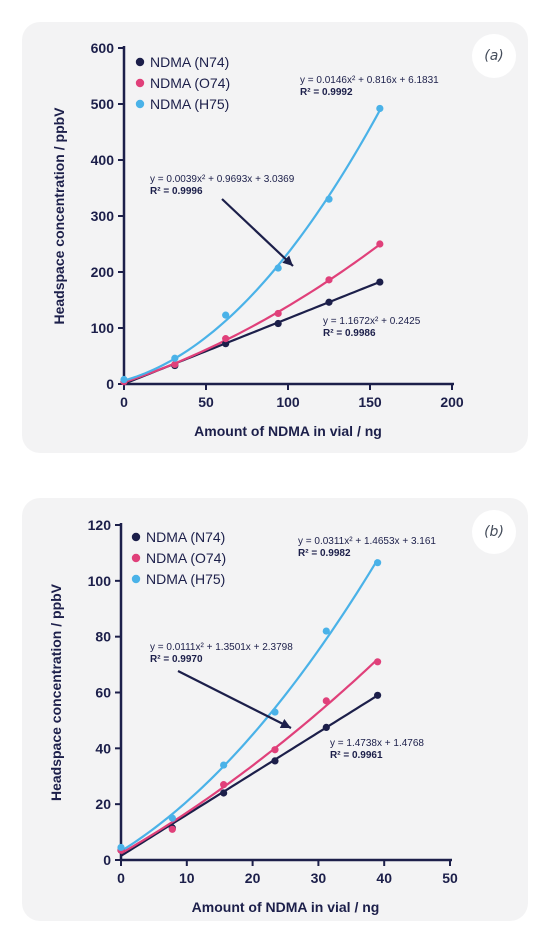 The image size is (550, 938). What do you see at coordinates (103, 804) in the screenshot?
I see `y-tick-label: 20` at bounding box center [103, 804].